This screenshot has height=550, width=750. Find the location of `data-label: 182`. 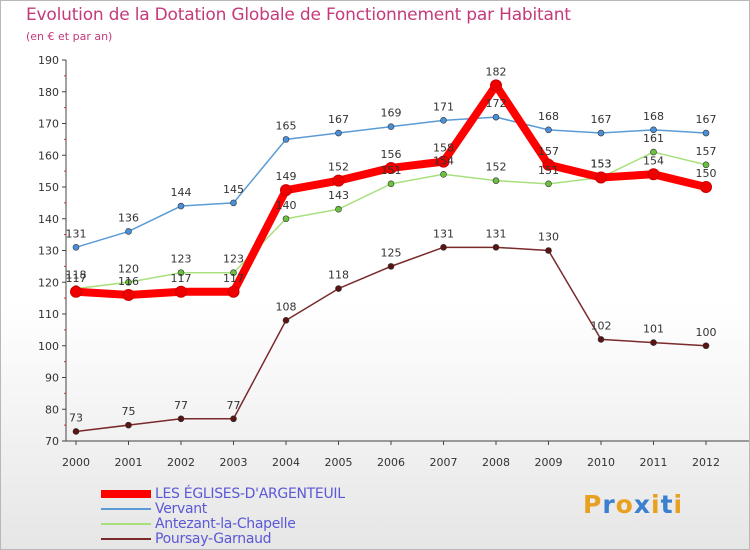

data-label: 182 is located at coordinates (496, 71).